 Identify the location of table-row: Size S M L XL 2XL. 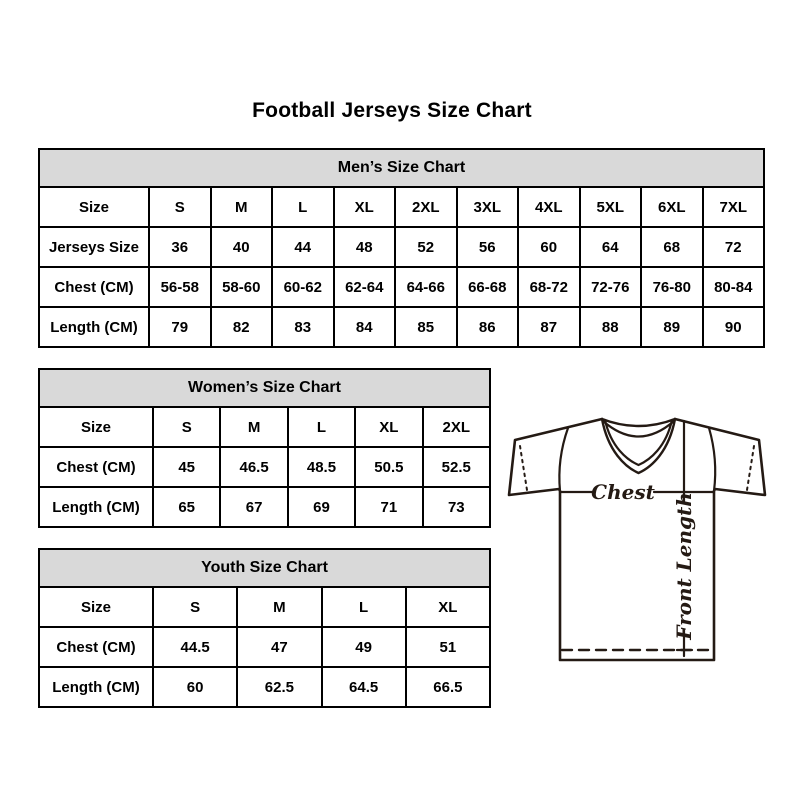
(265, 427).